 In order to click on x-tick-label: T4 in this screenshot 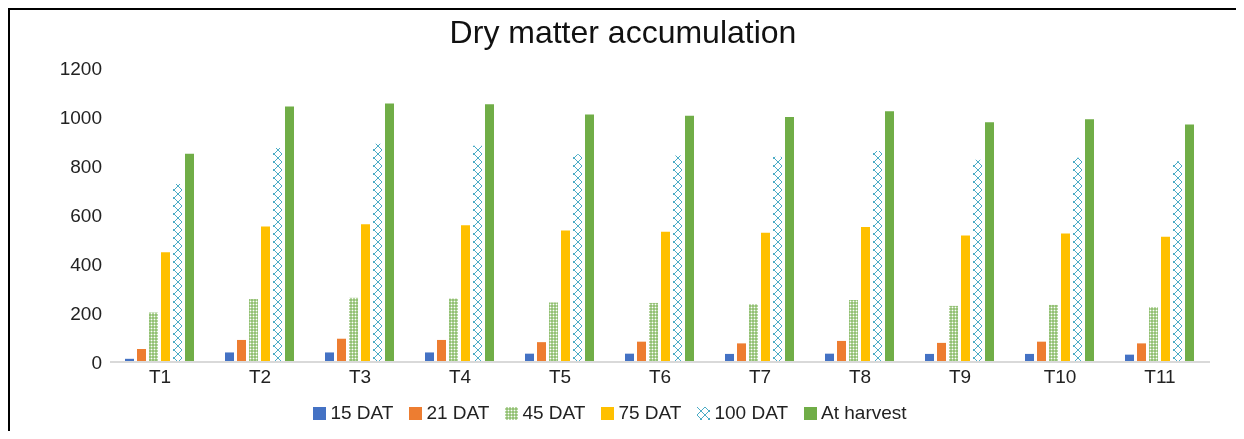, I will do `click(460, 377)`.